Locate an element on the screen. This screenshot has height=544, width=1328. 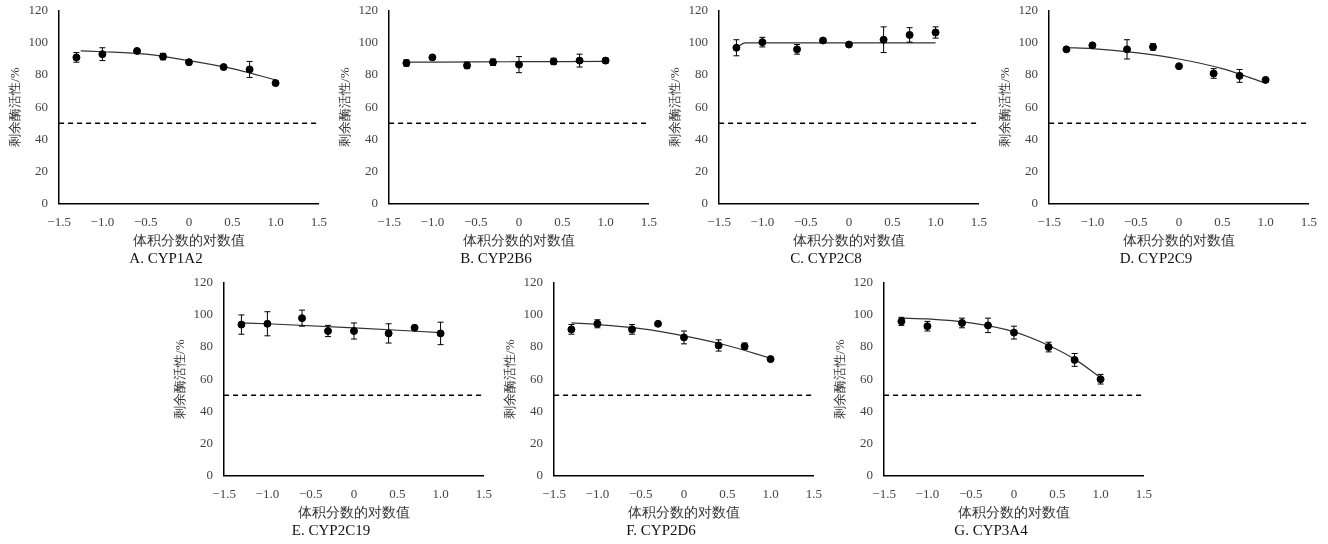
text: F. CYP2D6 is located at coordinates (661, 529).